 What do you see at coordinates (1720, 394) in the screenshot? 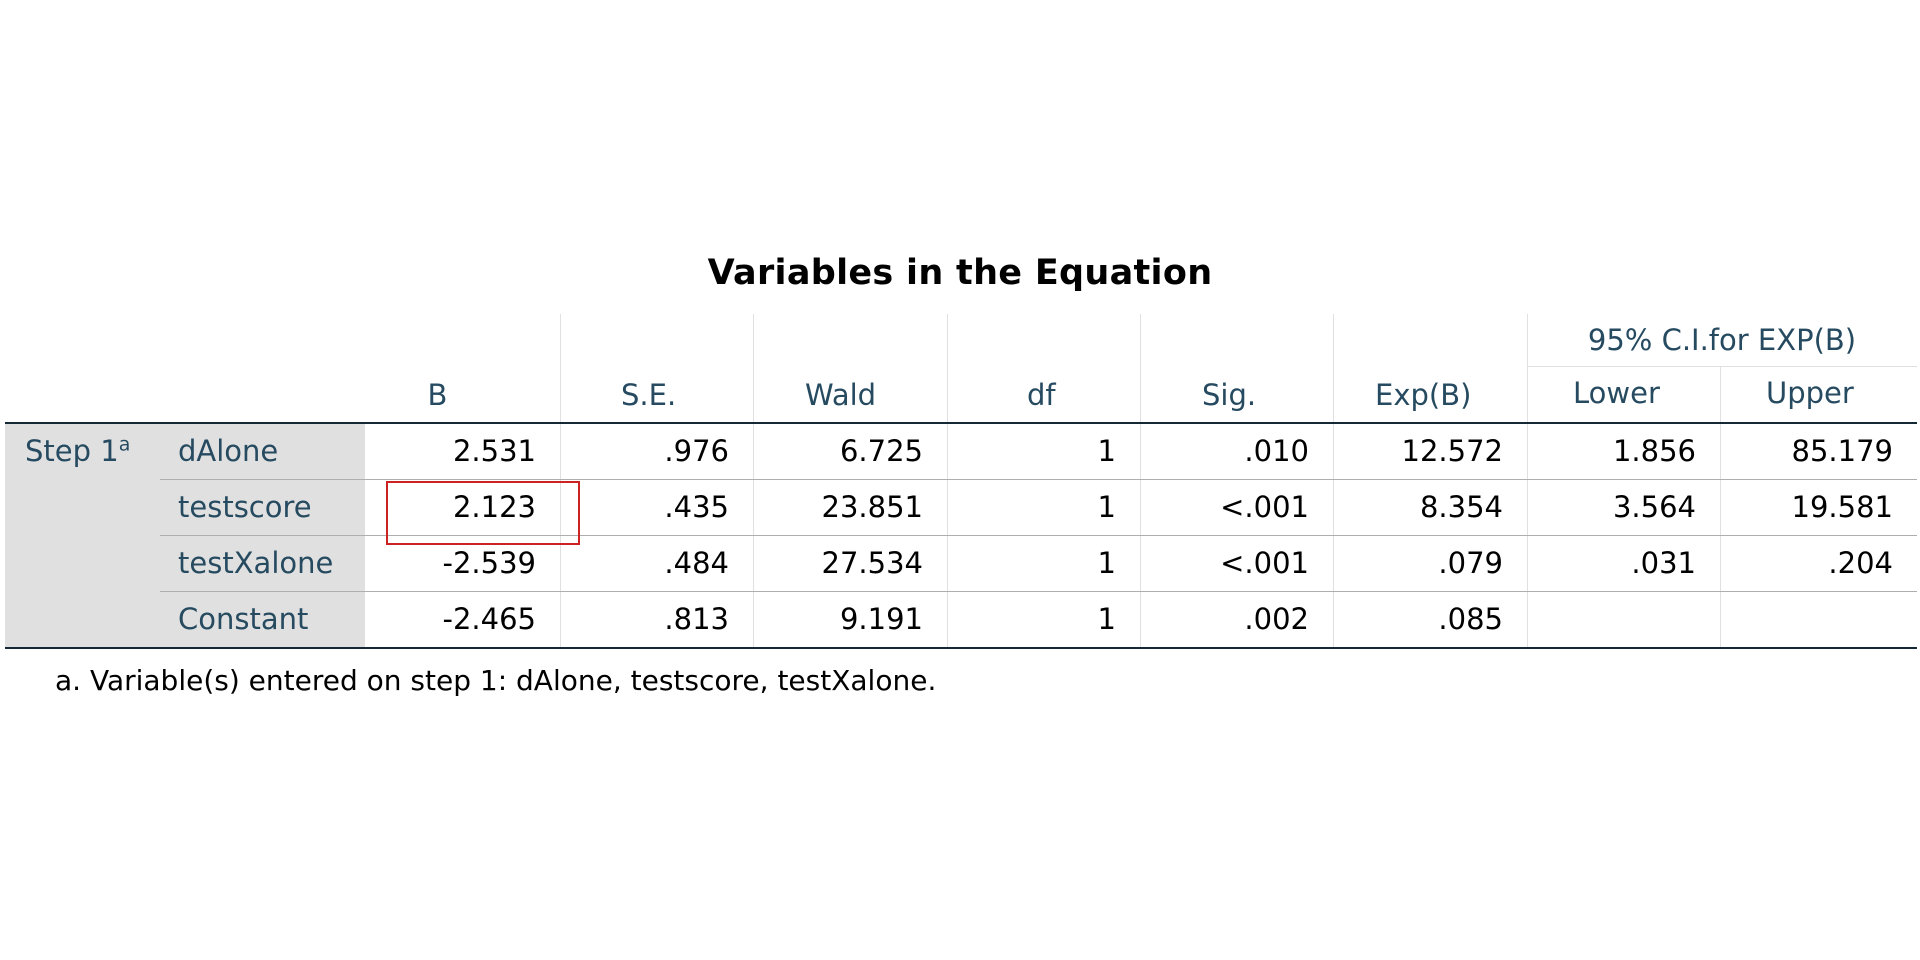
I see `col-sep-upper` at bounding box center [1720, 394].